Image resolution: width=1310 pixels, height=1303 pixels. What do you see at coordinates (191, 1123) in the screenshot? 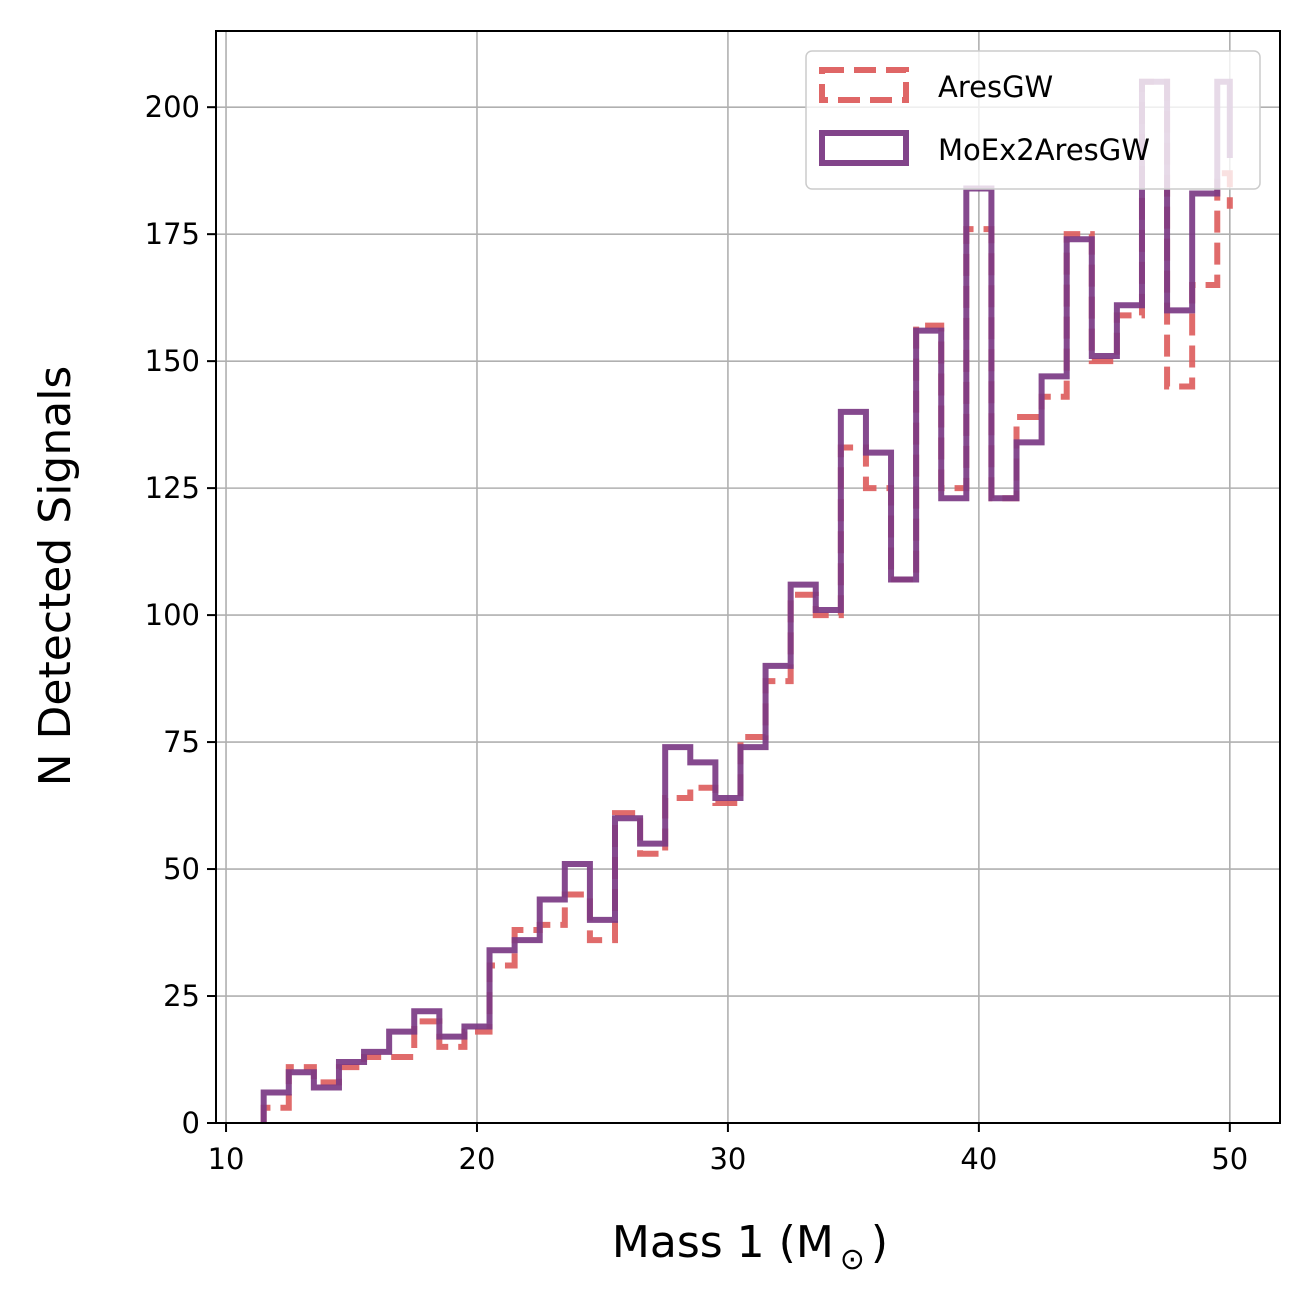
I see `y-tick-label: 0` at bounding box center [191, 1123].